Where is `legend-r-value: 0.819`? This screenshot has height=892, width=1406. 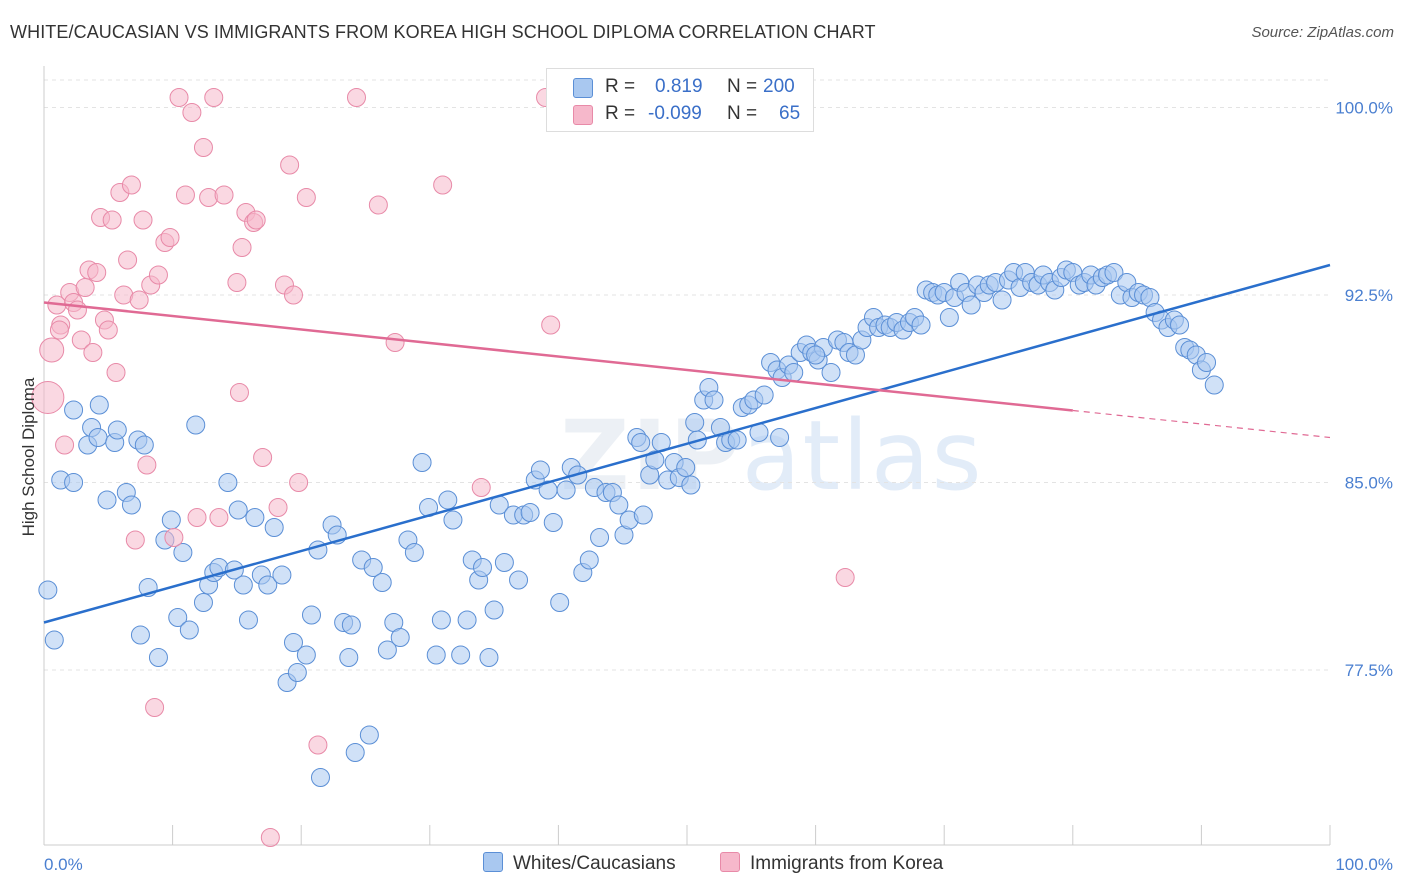
legend-r-value: 0.819 is located at coordinates (679, 86).